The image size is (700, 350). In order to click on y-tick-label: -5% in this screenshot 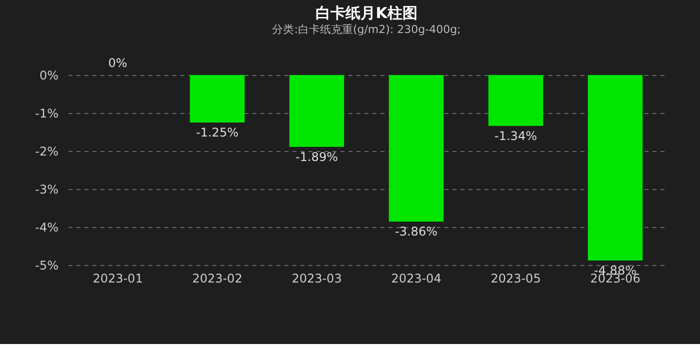, I will do `click(46, 265)`.